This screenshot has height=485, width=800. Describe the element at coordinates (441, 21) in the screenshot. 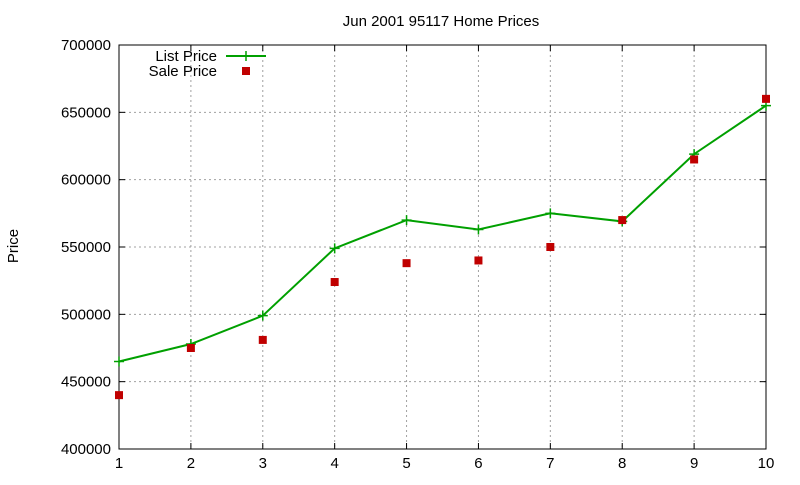

I see `chart-title: Jun 2001 95117 Home Prices` at that location.